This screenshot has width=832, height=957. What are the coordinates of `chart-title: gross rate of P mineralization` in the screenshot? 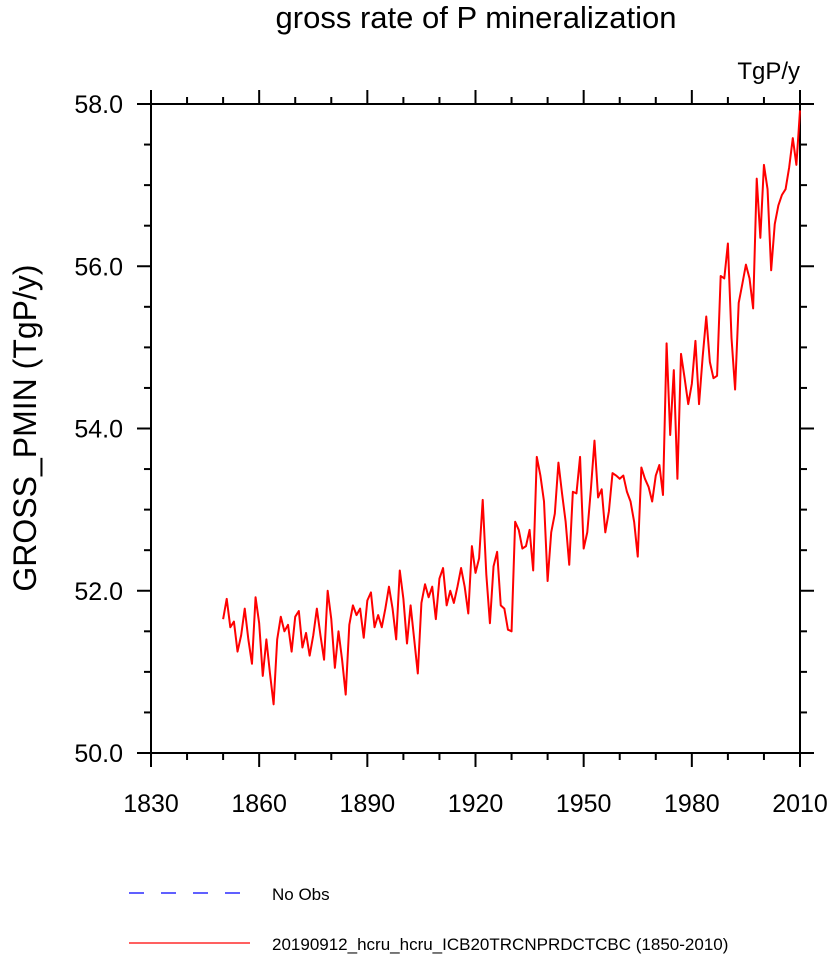 It's located at (476, 17).